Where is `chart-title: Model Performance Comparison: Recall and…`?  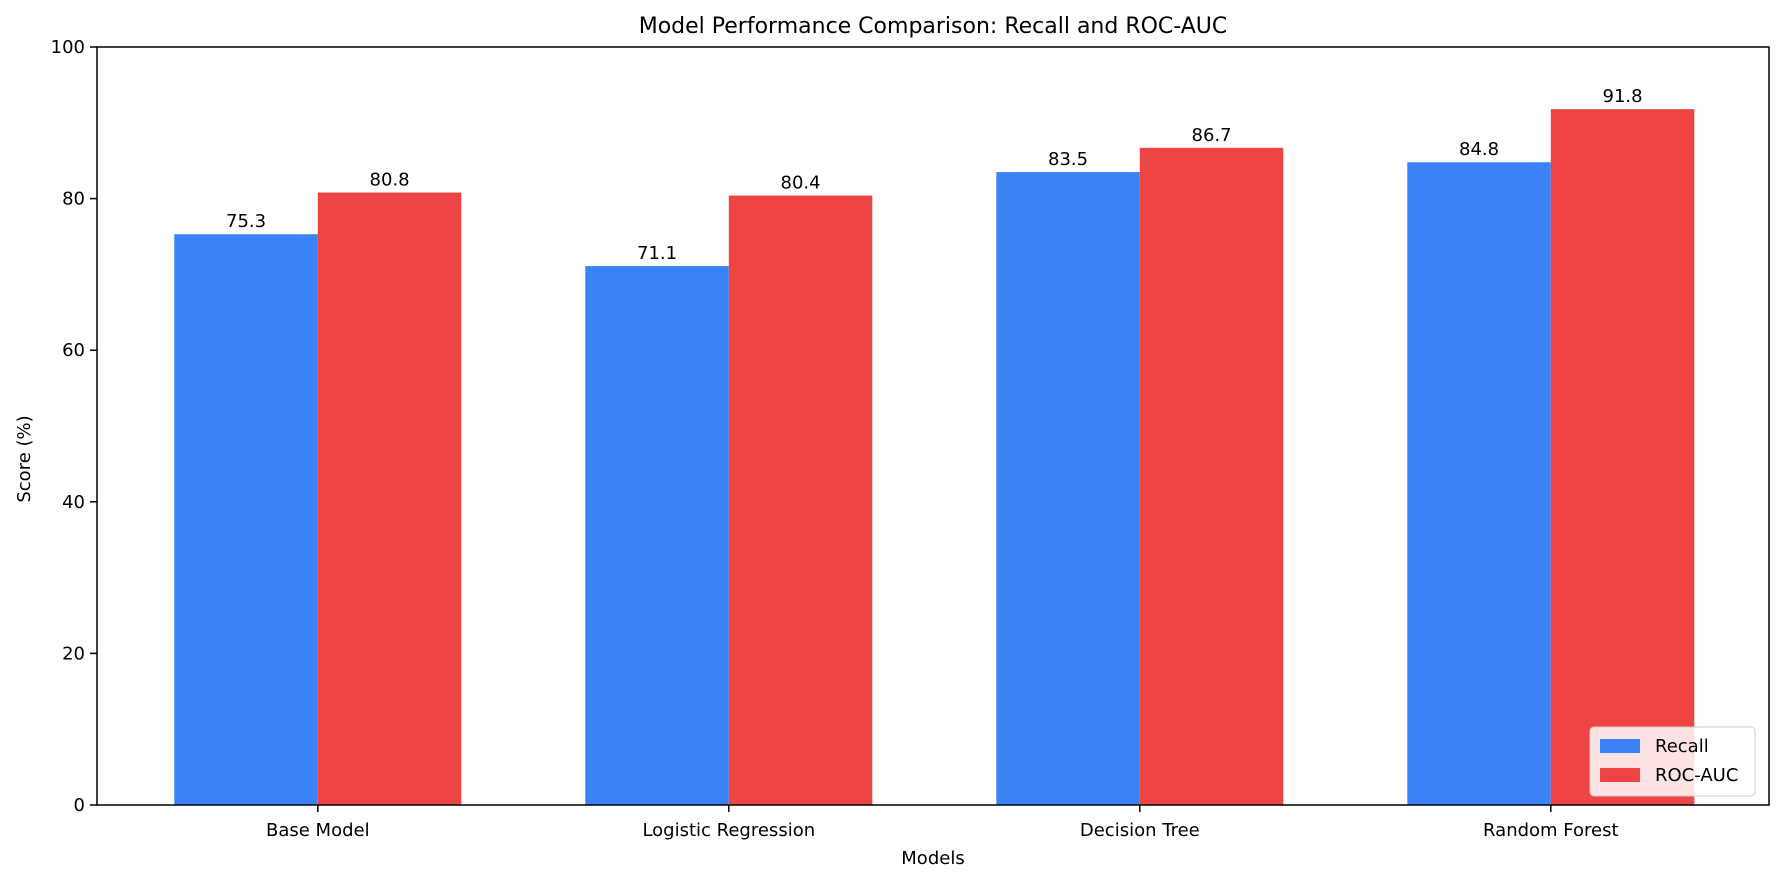
chart-title: Model Performance Comparison: Recall and… is located at coordinates (933, 26).